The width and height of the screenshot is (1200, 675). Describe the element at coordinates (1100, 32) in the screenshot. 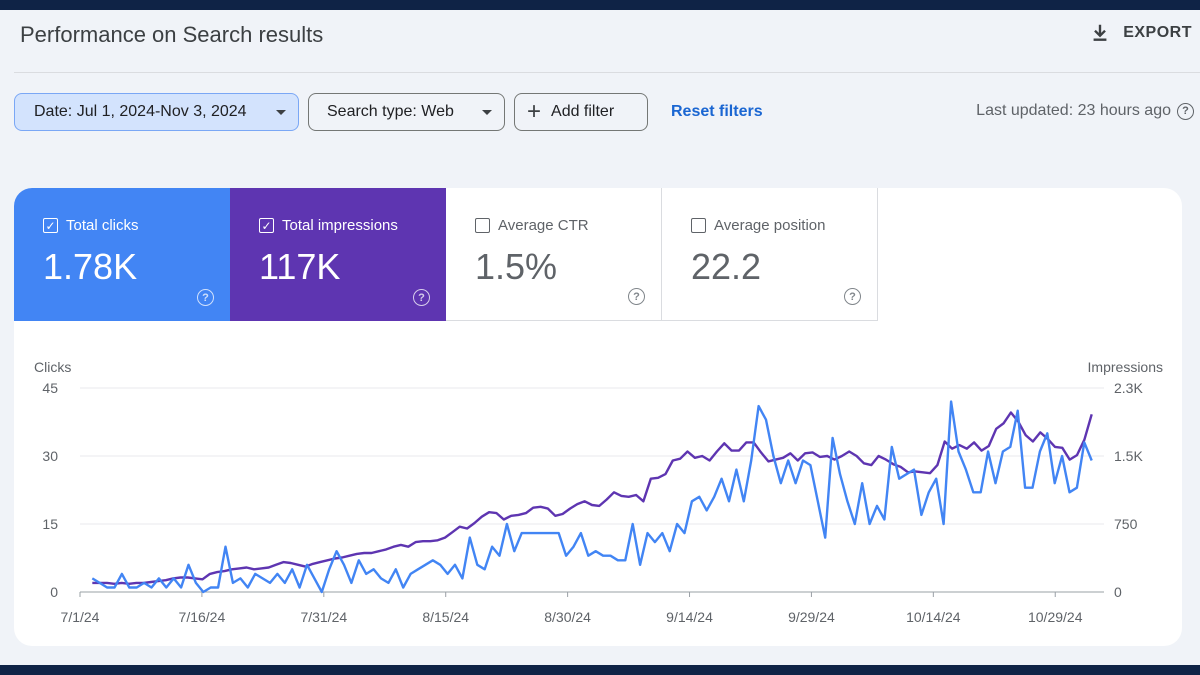

I see `download-icon` at that location.